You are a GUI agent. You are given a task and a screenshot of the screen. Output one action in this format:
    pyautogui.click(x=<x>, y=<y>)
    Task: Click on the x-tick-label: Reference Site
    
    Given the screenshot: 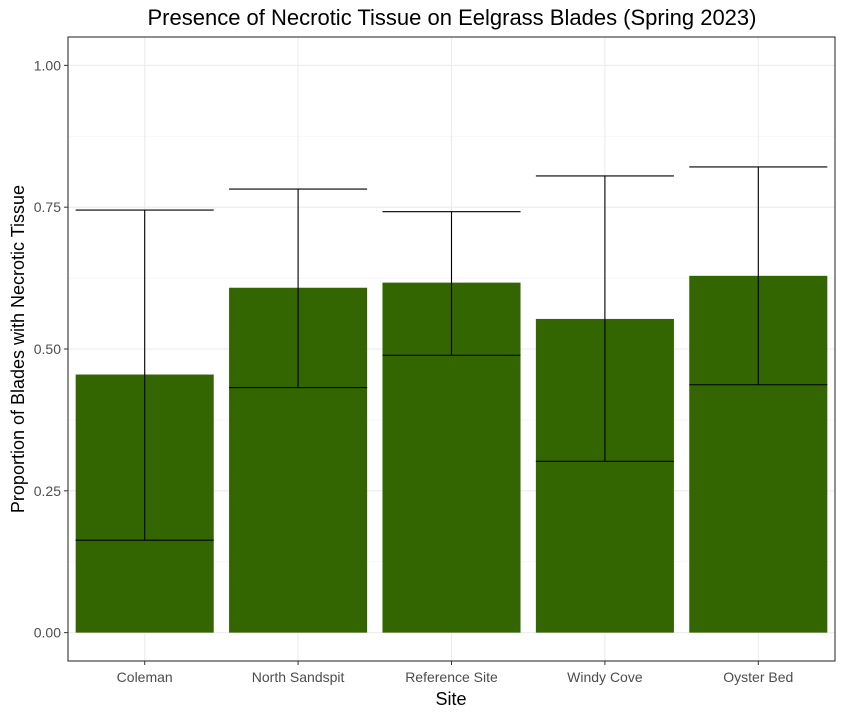 What is the action you would take?
    pyautogui.click(x=451, y=677)
    